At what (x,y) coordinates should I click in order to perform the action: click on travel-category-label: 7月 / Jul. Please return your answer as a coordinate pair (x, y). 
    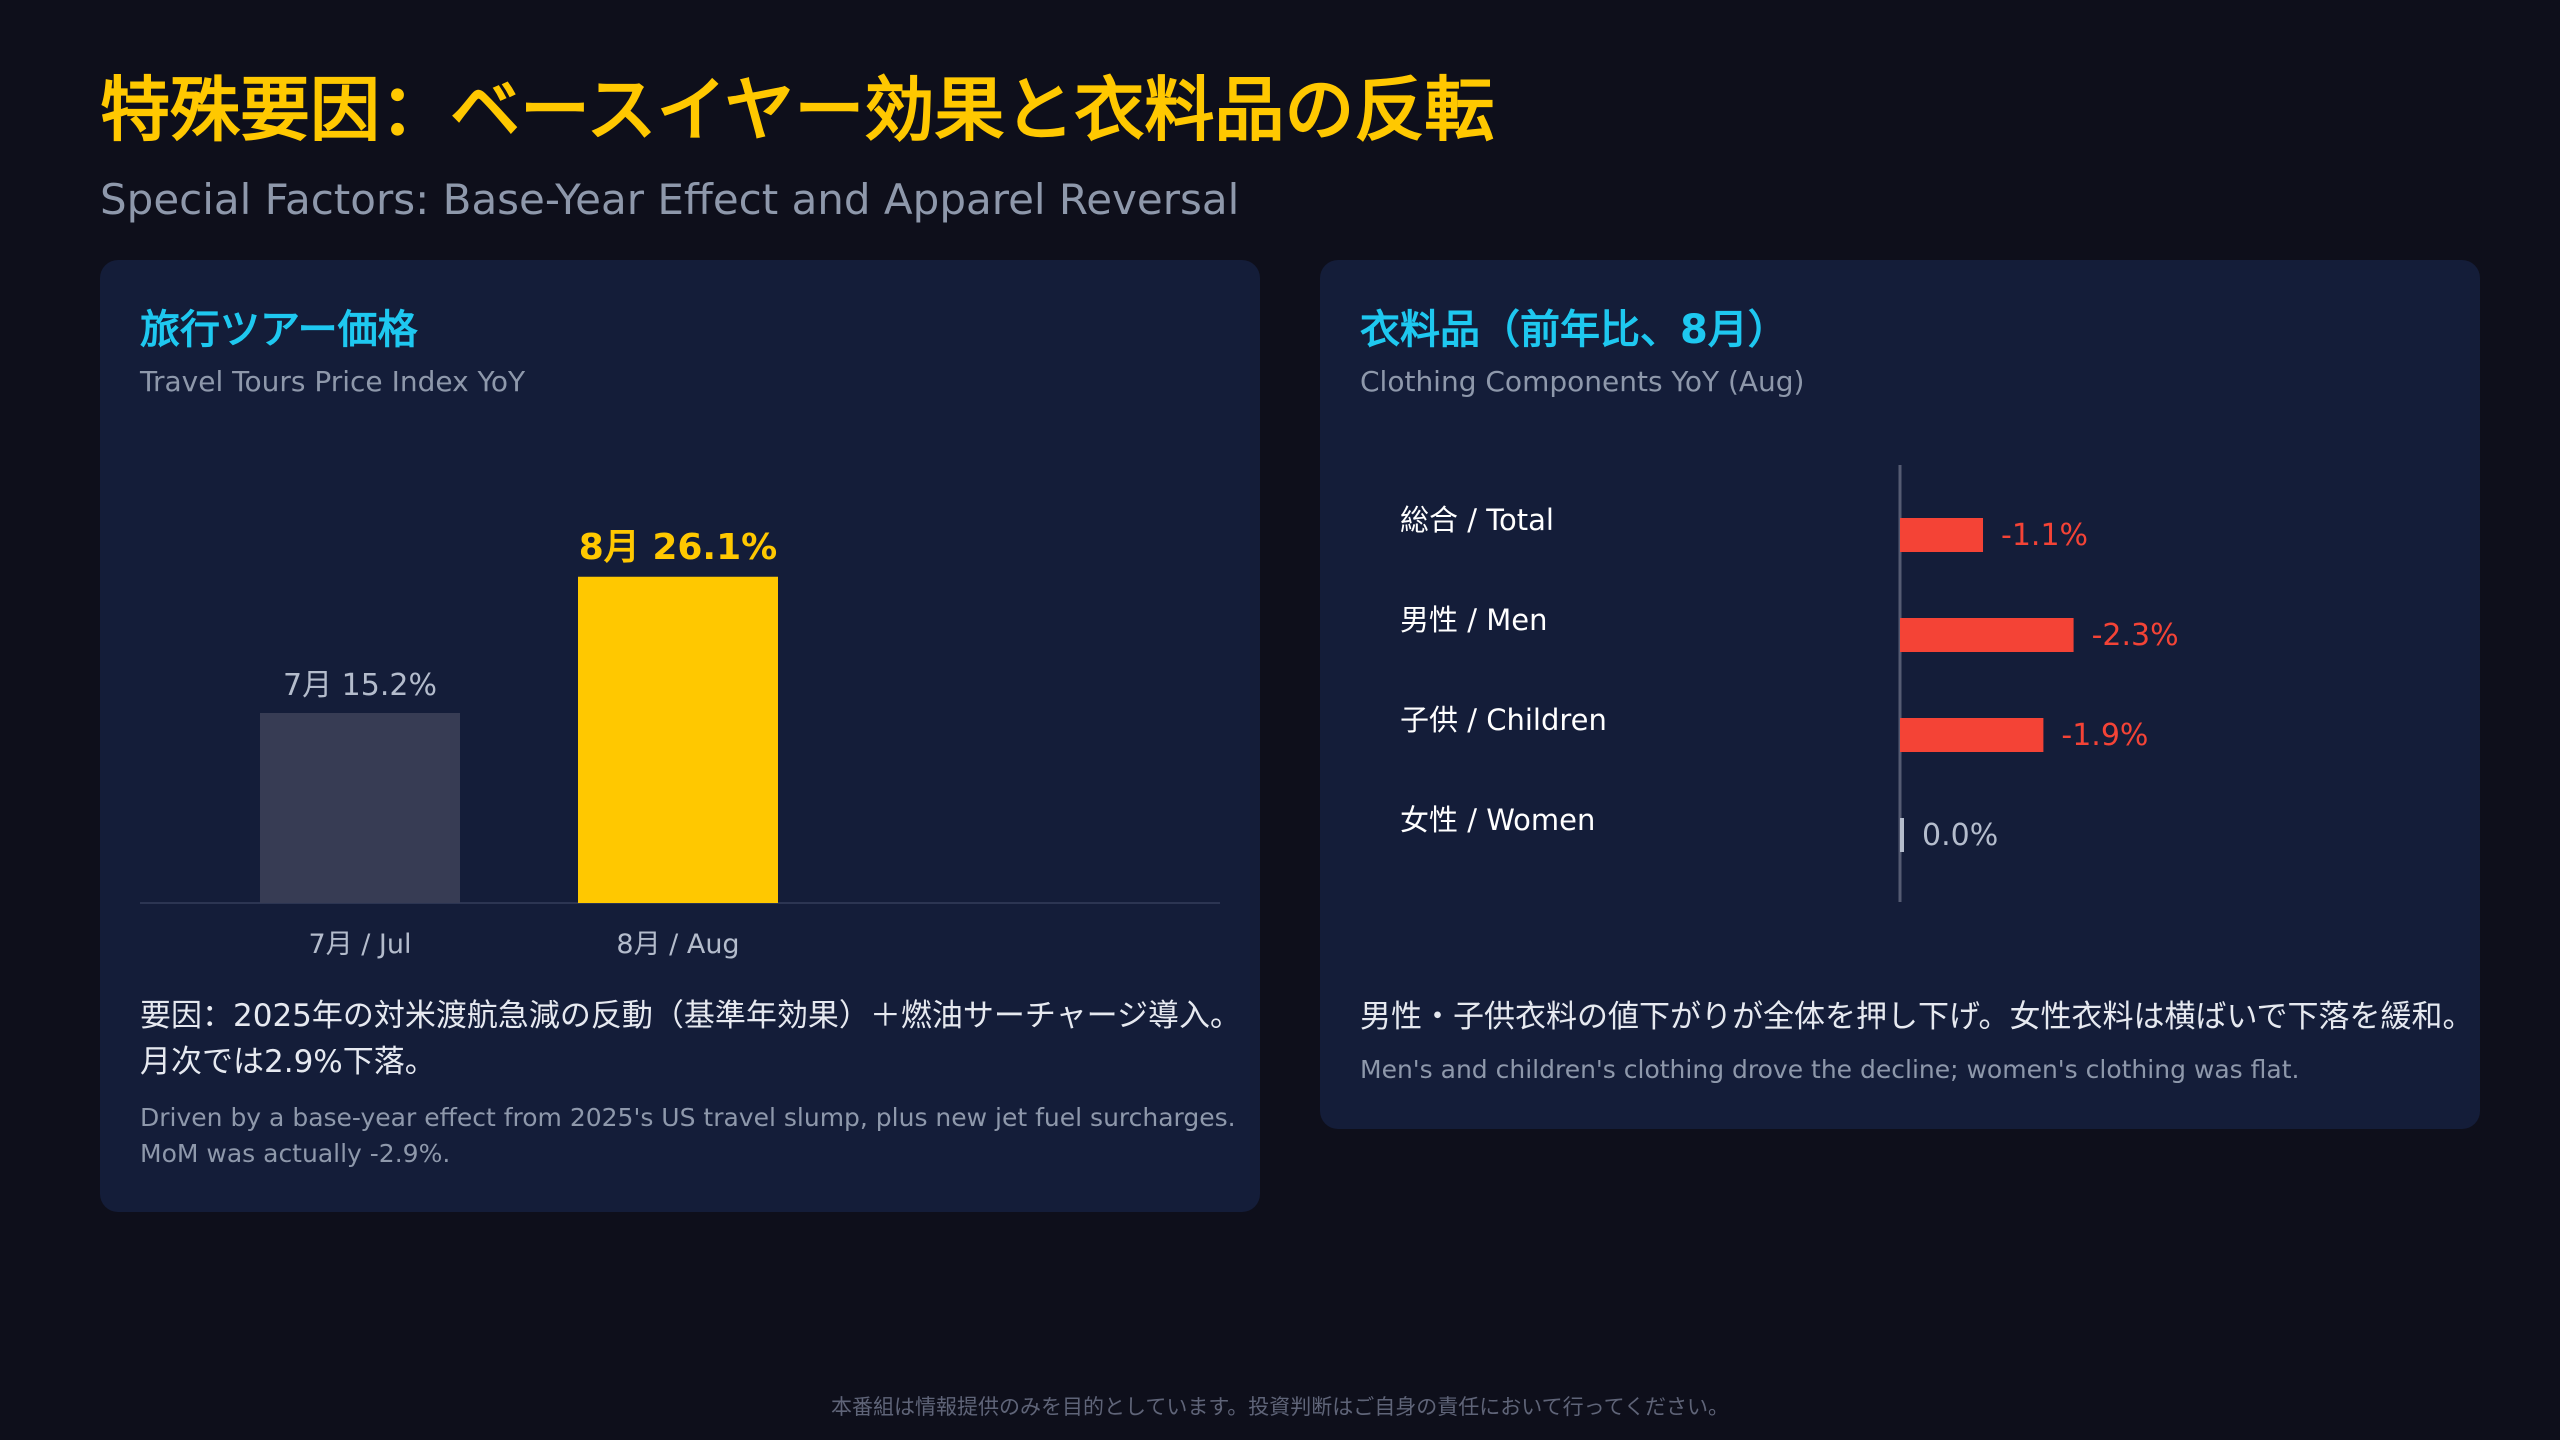
    Looking at the image, I should click on (359, 944).